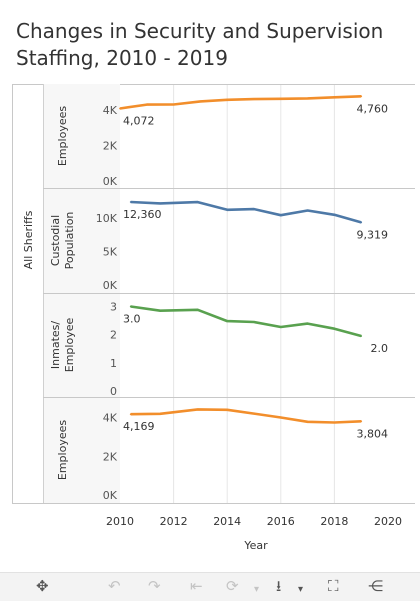 The width and height of the screenshot is (420, 601). Describe the element at coordinates (28, 239) in the screenshot. I see `group-label: All Sheriffs` at that location.